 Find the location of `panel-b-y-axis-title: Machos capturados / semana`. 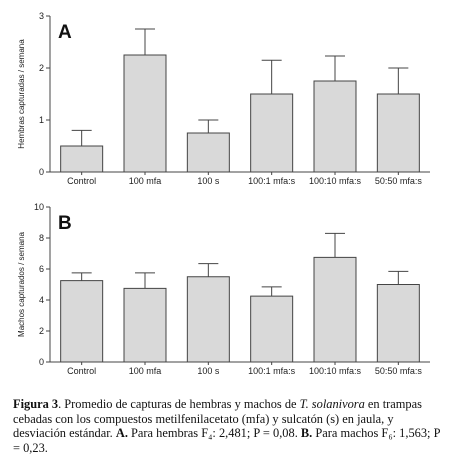

panel-b-y-axis-title: Machos capturados / semana is located at coordinates (21, 283).